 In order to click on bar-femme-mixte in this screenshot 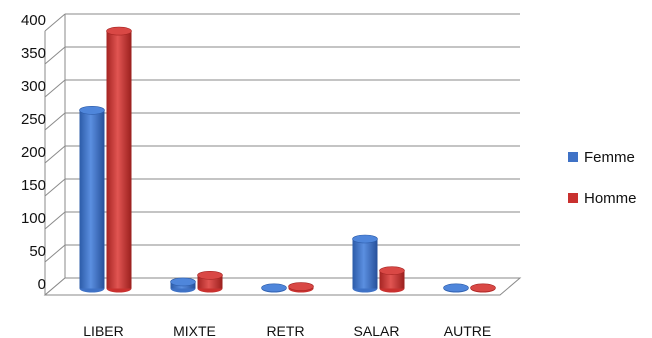, I will do `click(183, 285)`.